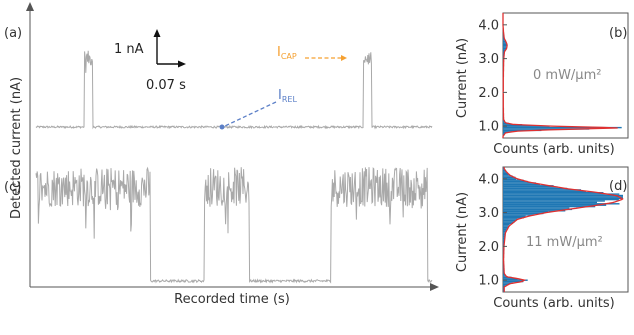 The image size is (634, 335). What do you see at coordinates (553, 303) in the screenshot?
I see `panel-d-x-axis-label: Counts (arb. units)` at bounding box center [553, 303].